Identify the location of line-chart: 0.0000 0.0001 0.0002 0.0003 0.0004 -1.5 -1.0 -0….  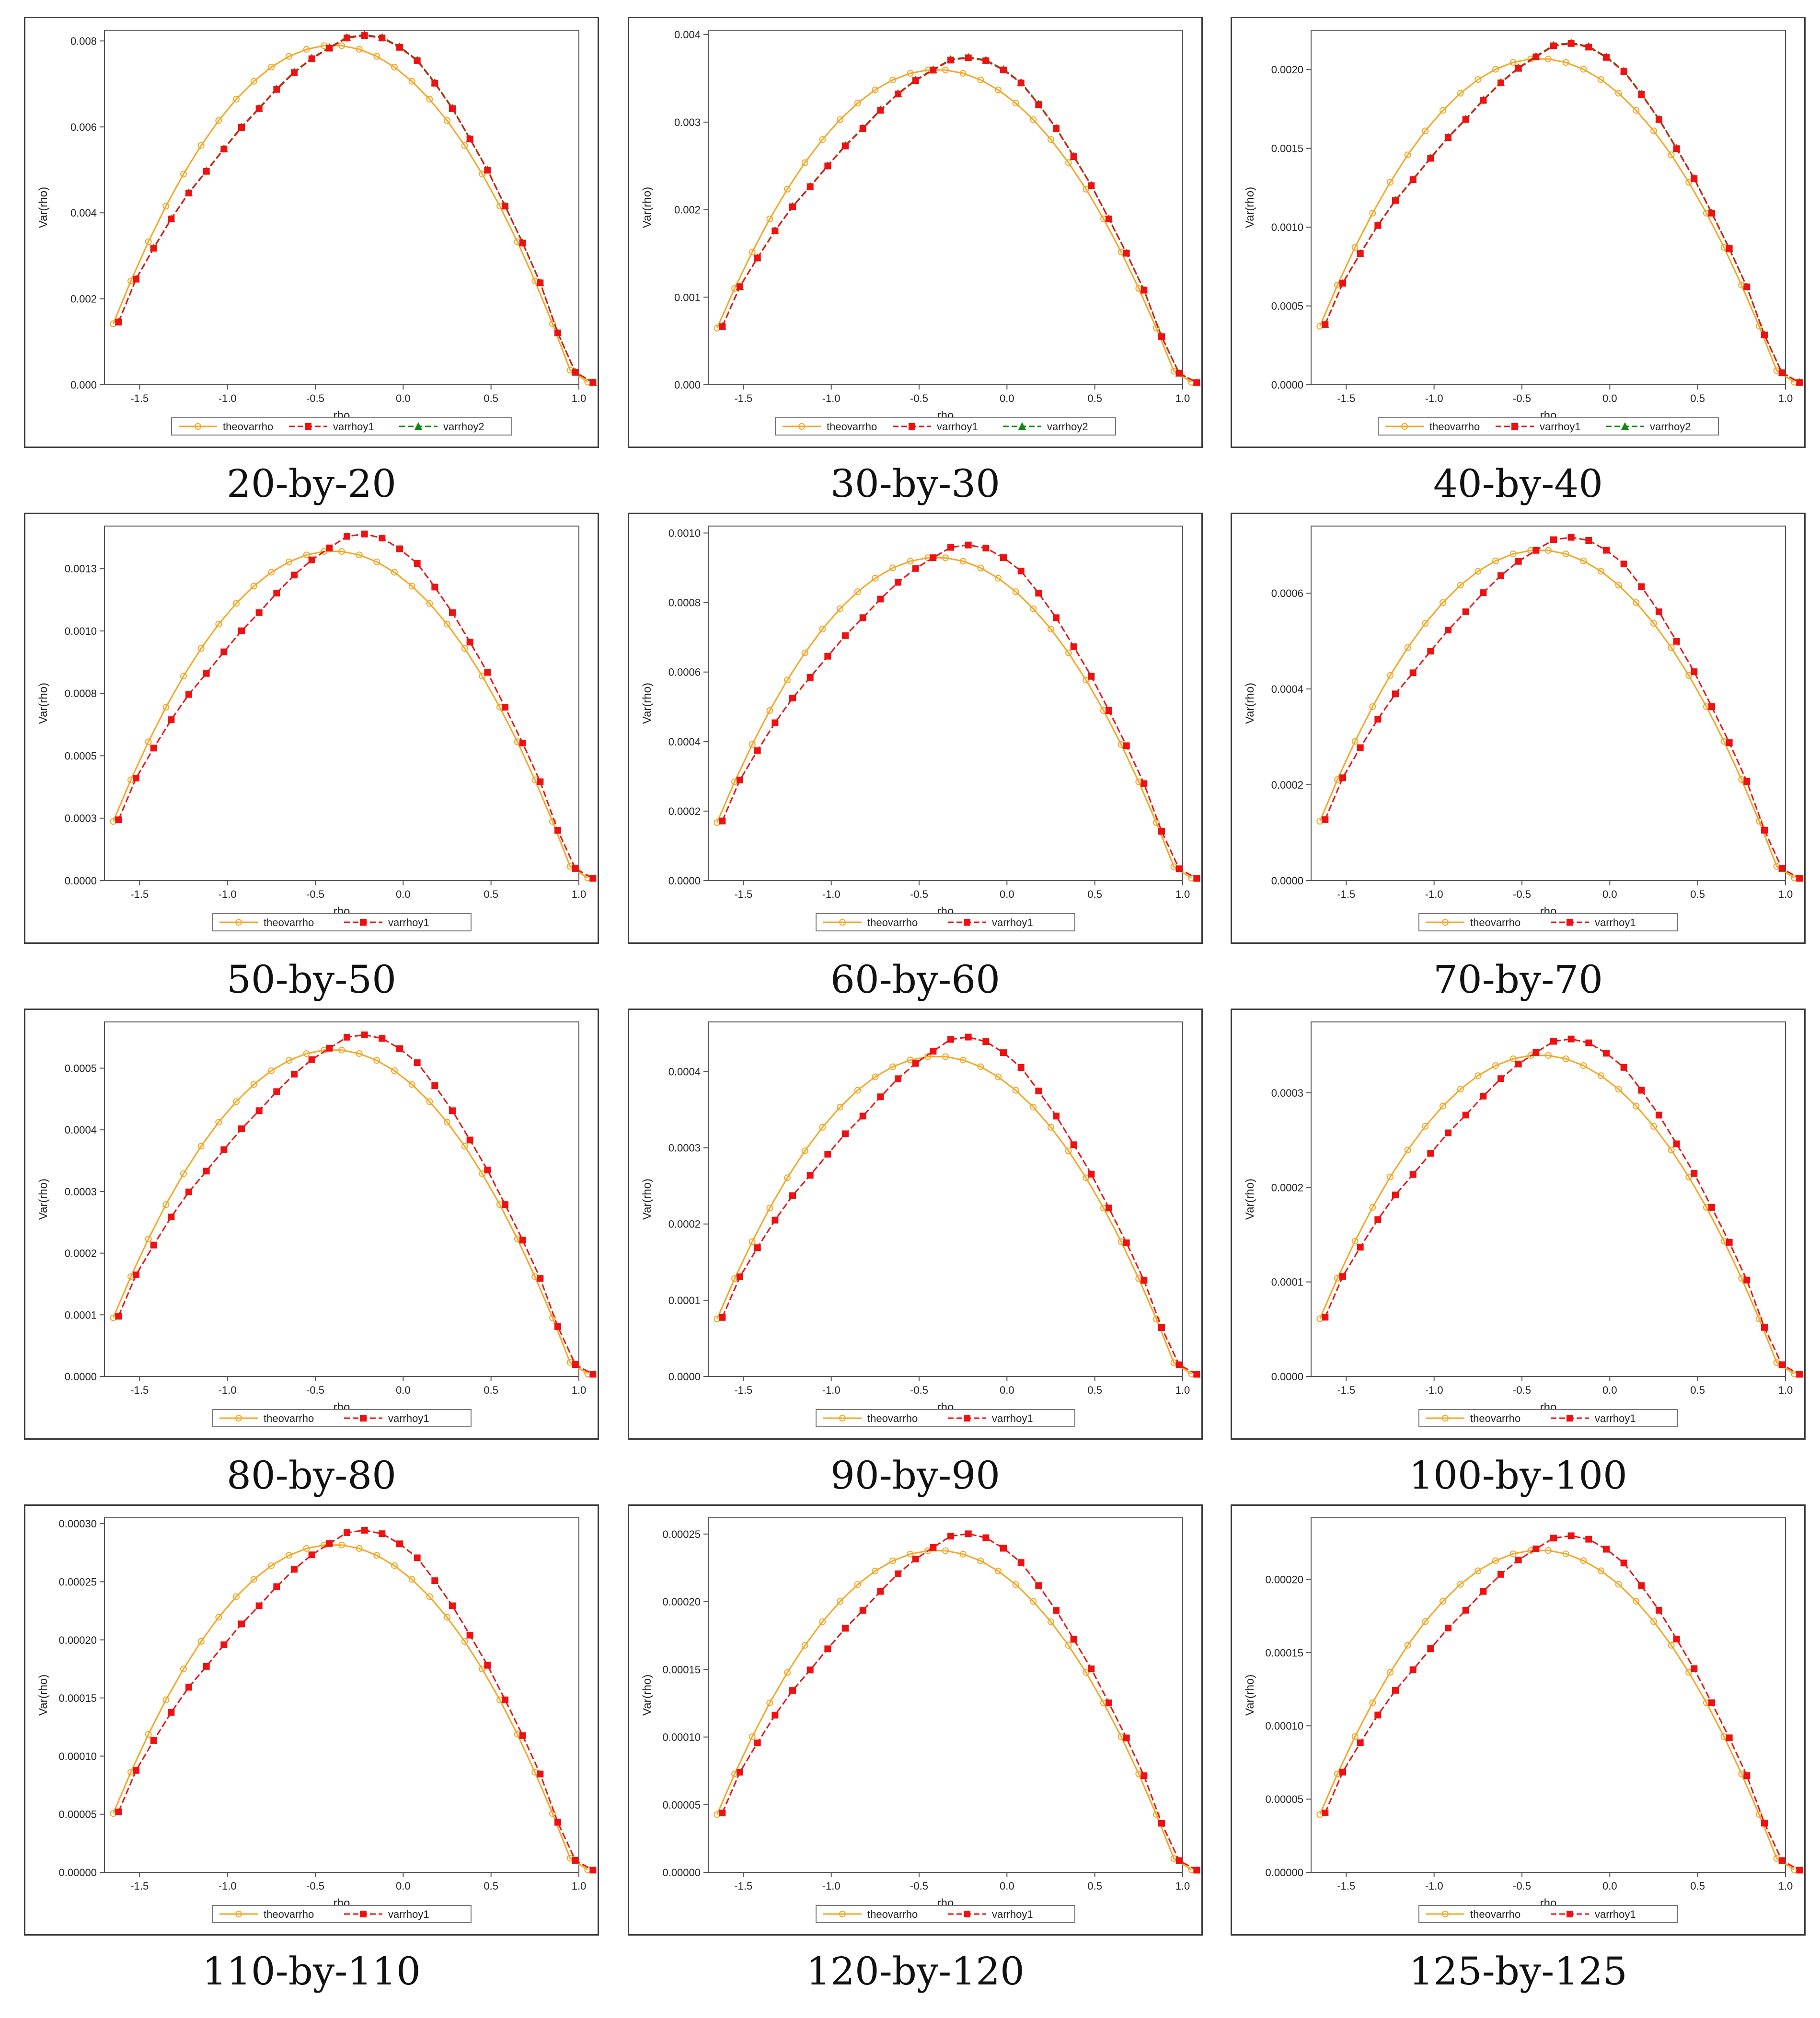
(920, 1224).